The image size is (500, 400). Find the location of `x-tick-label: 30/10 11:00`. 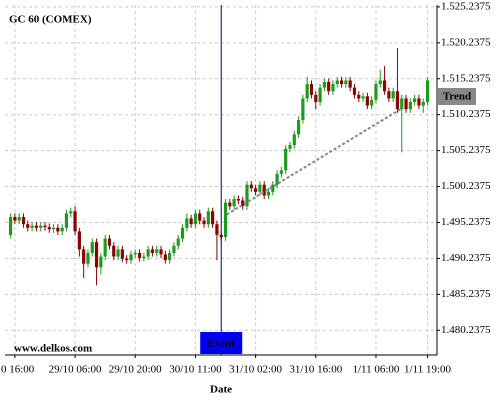

x-tick-label: 30/10 11:00 is located at coordinates (195, 370).